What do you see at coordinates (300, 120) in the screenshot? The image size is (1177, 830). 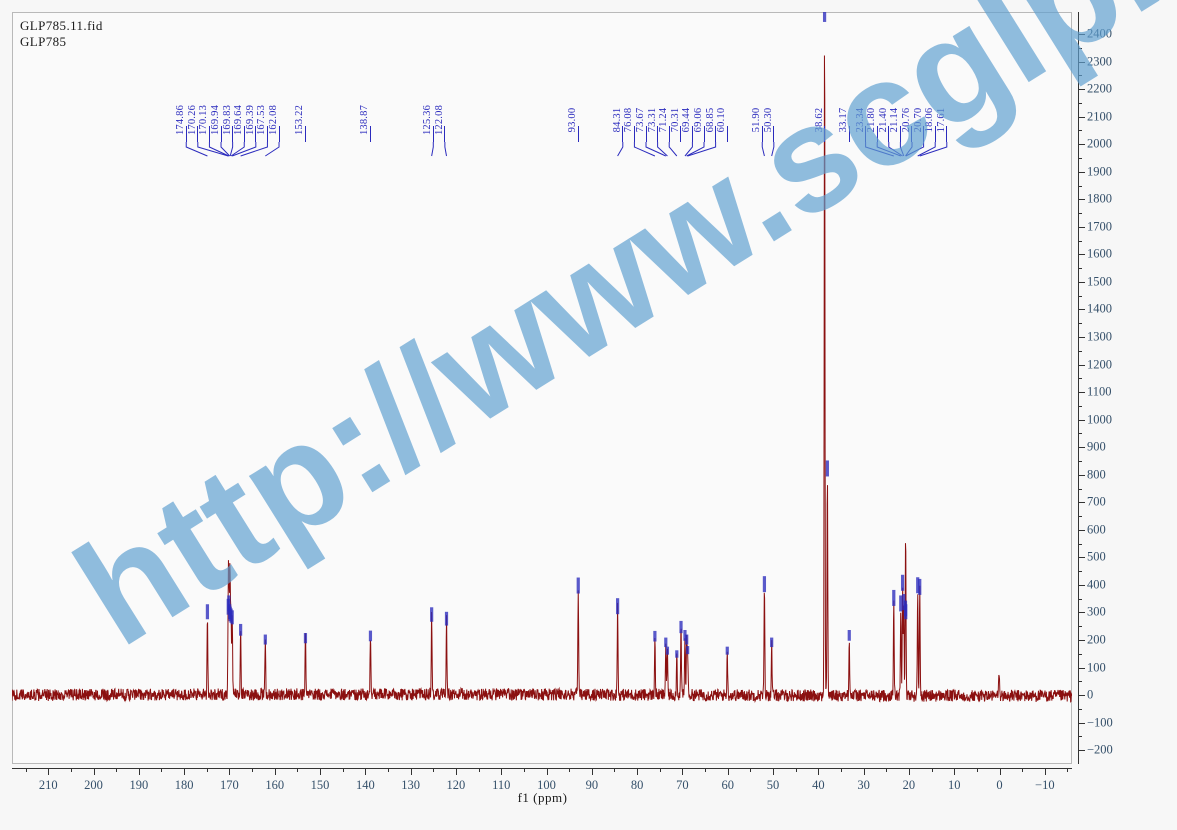 I see `peak-label-text: 153.22` at bounding box center [300, 120].